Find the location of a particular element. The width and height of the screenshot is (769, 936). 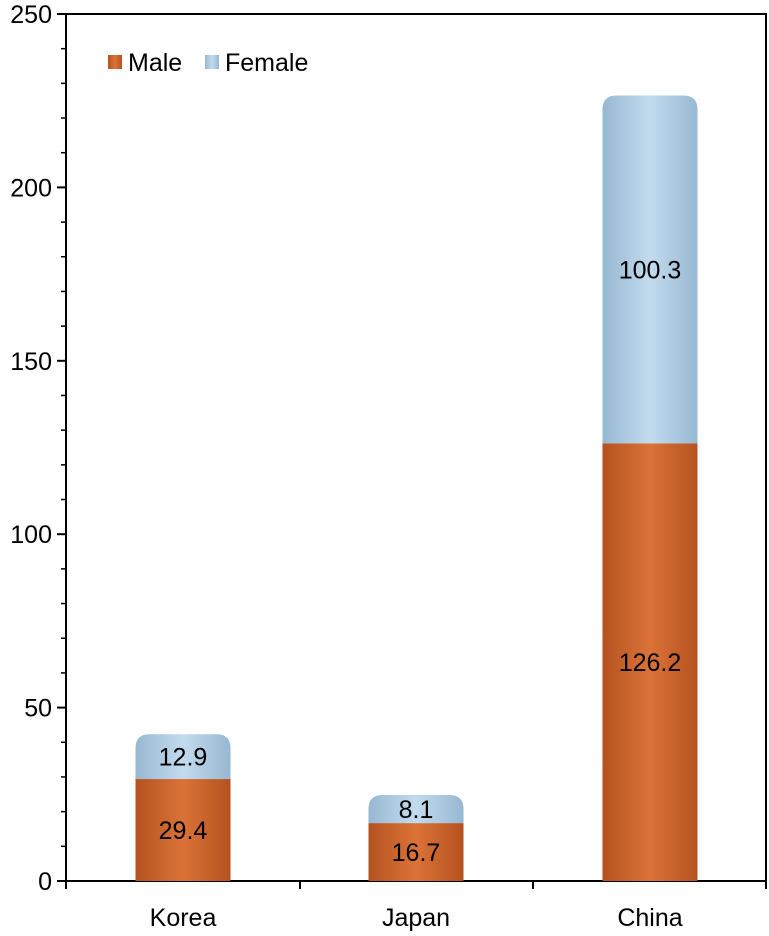

legend-label-female: Female is located at coordinates (266, 63).